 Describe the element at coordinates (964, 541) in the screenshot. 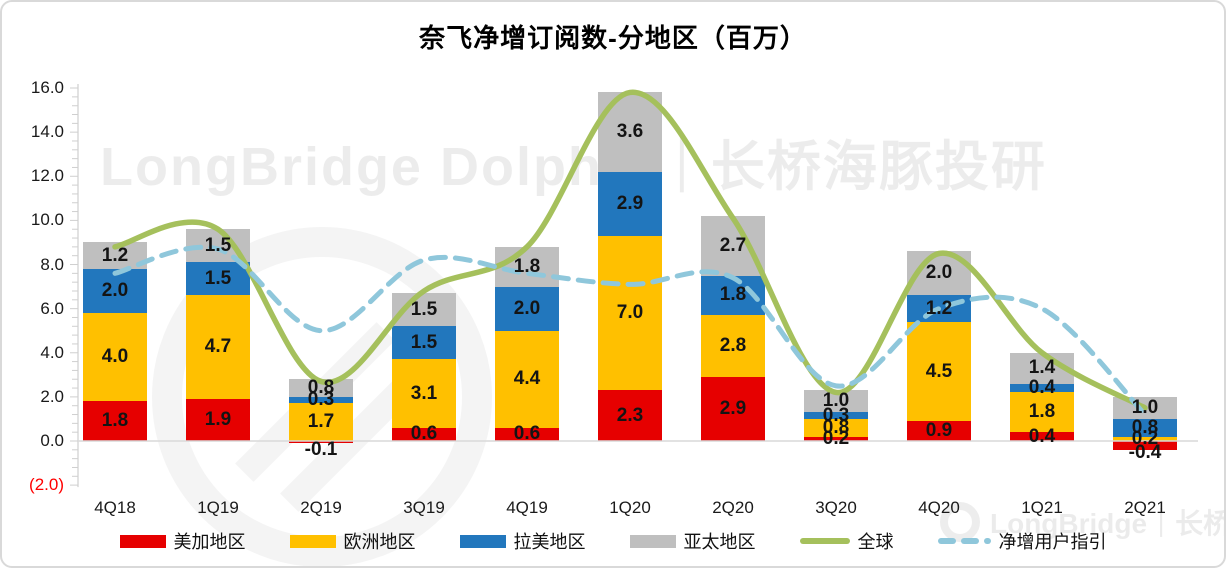

I see `legend-swatch-guidance-icon` at that location.